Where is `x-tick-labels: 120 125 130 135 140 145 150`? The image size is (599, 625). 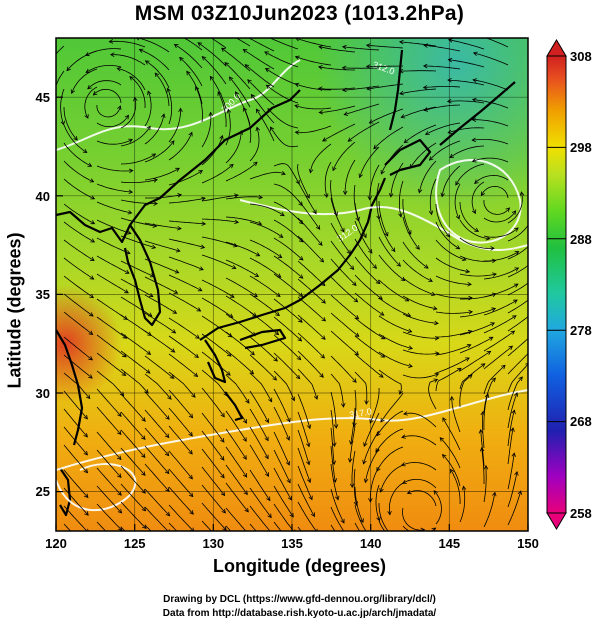 x-tick-labels: 120 125 130 135 140 145 150 is located at coordinates (292, 543).